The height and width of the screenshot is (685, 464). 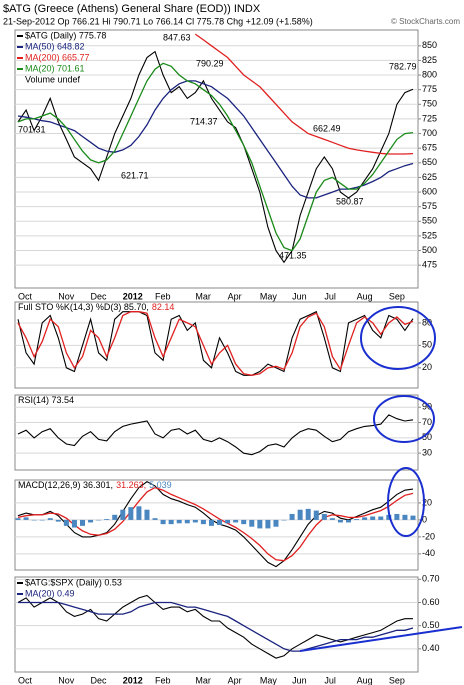 I want to click on legend-label: $ATG:$SPX (Daily) 0.53, so click(x=73, y=582).